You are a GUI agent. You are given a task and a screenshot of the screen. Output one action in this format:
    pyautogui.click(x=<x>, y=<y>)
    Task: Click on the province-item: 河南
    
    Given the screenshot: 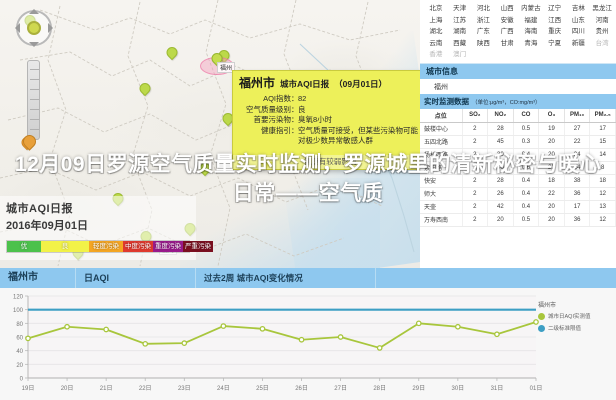 What is the action you would take?
    pyautogui.click(x=602, y=20)
    